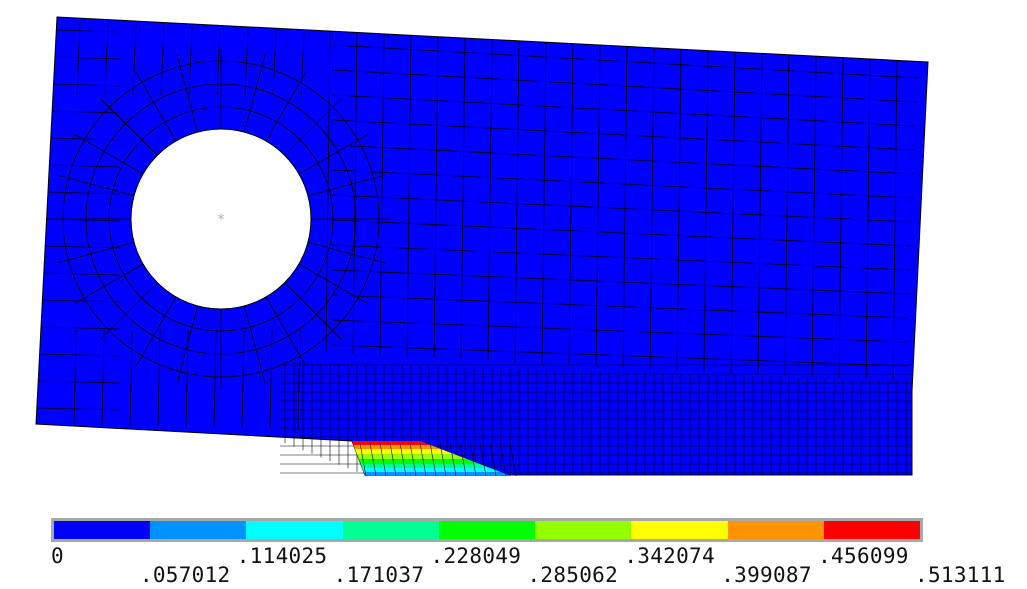  Describe the element at coordinates (960, 575) in the screenshot. I see `legend-label: .513111` at that location.